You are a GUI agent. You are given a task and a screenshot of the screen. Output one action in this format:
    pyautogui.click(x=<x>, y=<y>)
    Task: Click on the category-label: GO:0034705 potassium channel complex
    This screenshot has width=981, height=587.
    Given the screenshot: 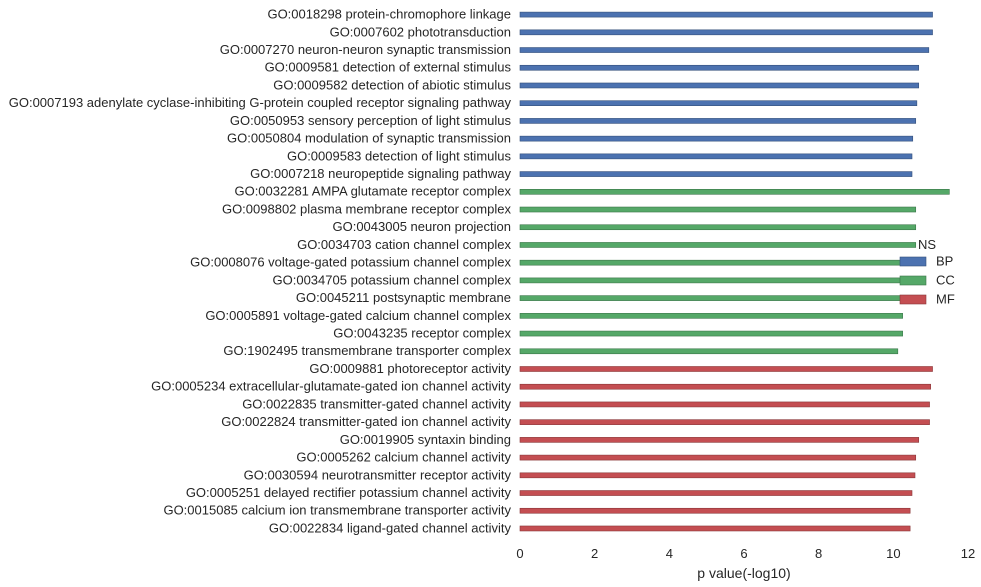 What is the action you would take?
    pyautogui.click(x=392, y=279)
    